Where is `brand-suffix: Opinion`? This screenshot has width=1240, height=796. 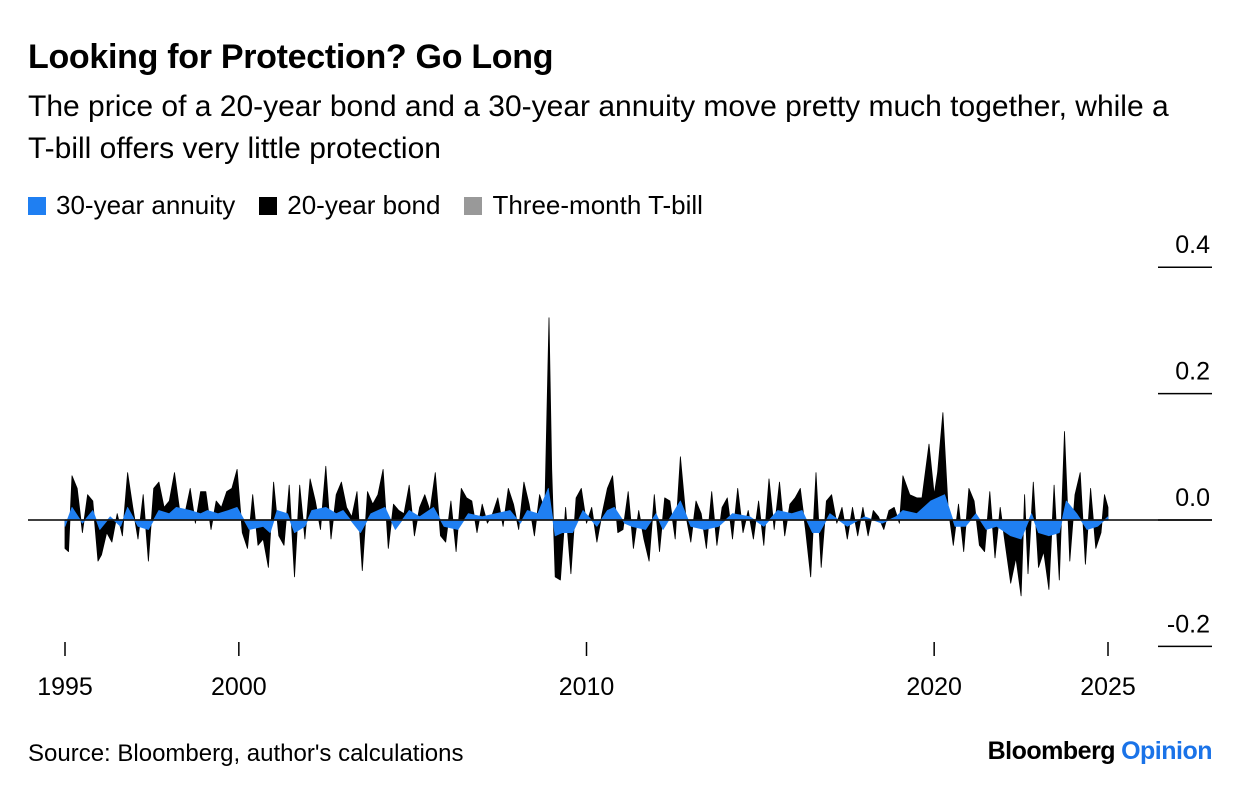
brand-suffix: Opinion is located at coordinates (1166, 751).